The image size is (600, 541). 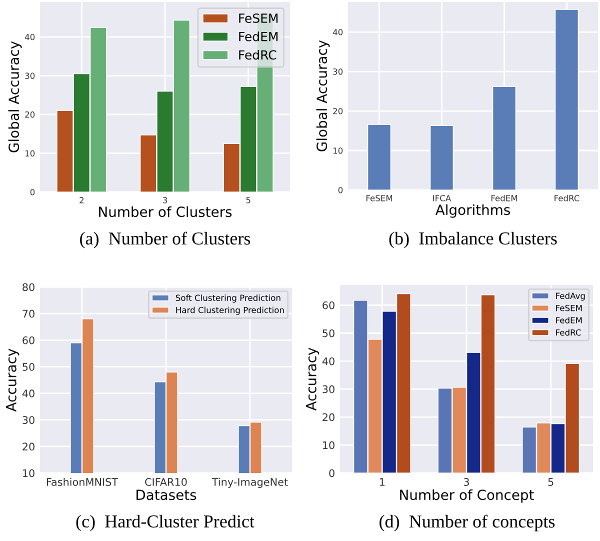 I want to click on y-tick-label: 70, so click(x=28, y=314).